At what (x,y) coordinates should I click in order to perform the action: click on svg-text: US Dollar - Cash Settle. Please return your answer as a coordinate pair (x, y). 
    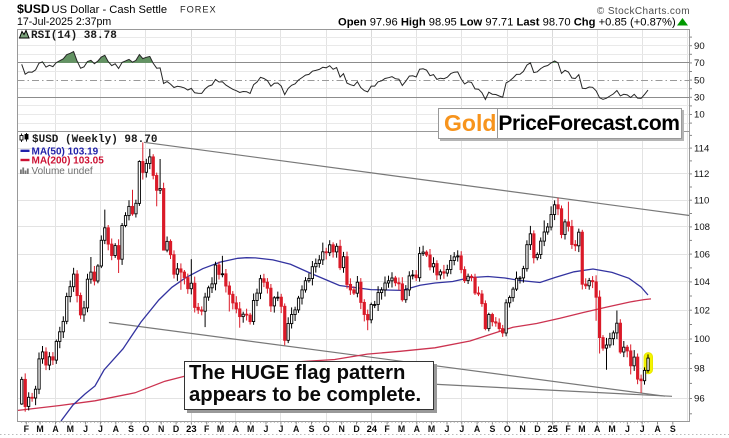
    Looking at the image, I should click on (110, 10).